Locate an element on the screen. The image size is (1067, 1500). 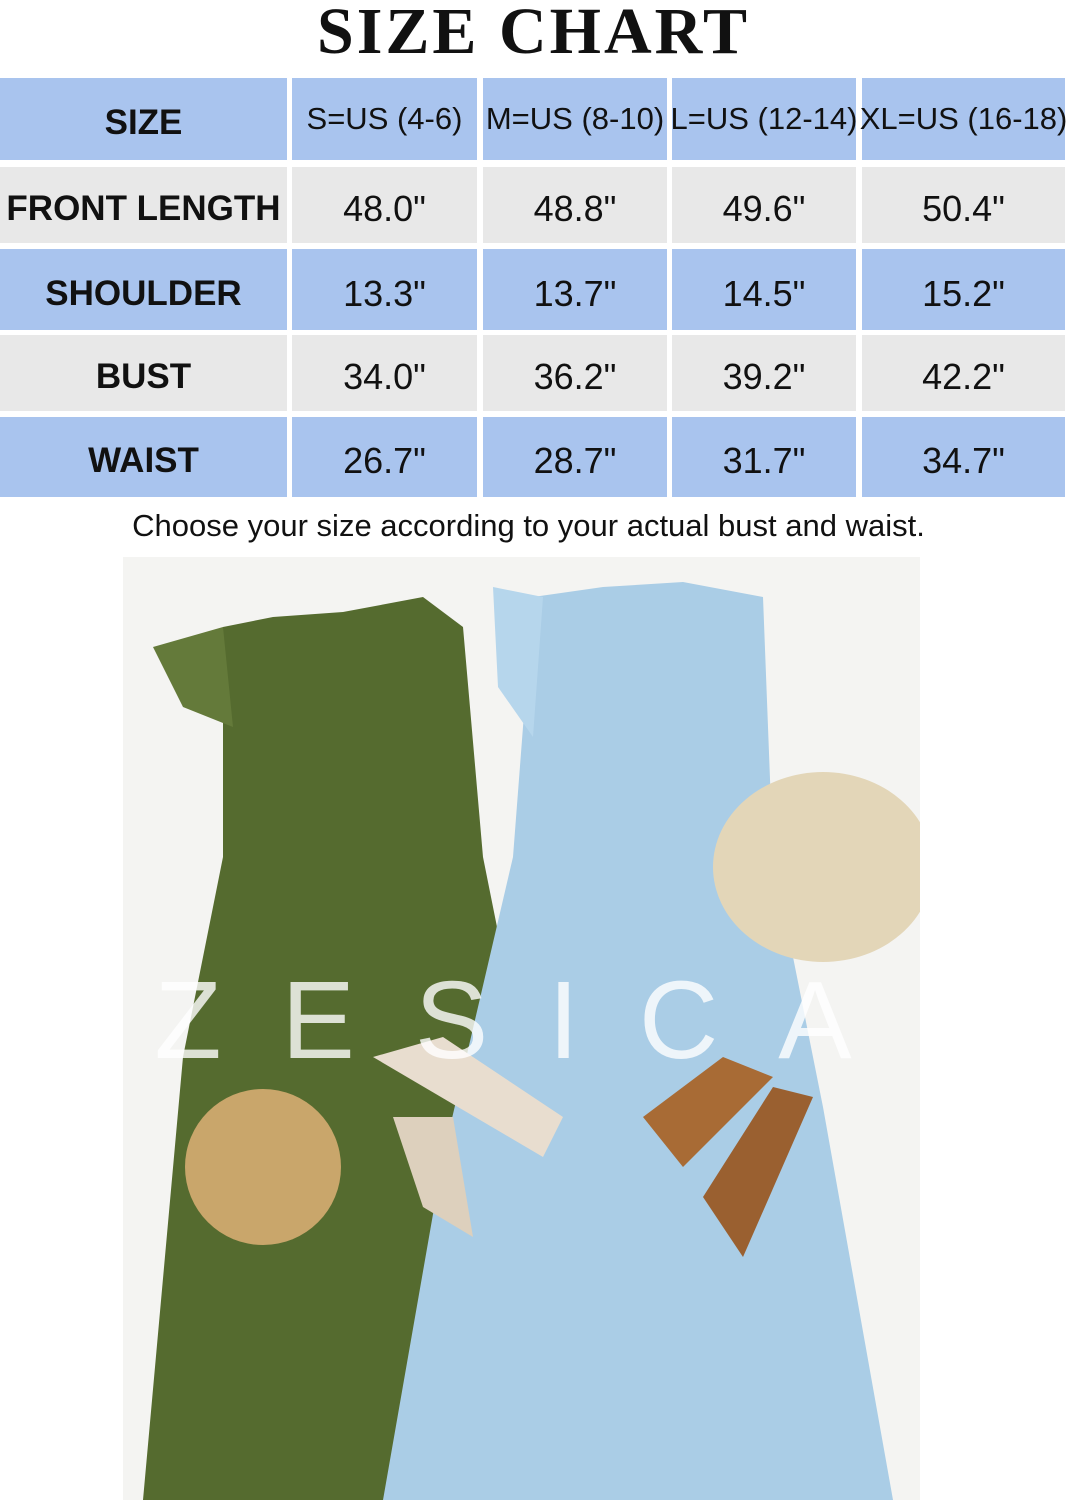
table-cell: 13.7" is located at coordinates (575, 289).